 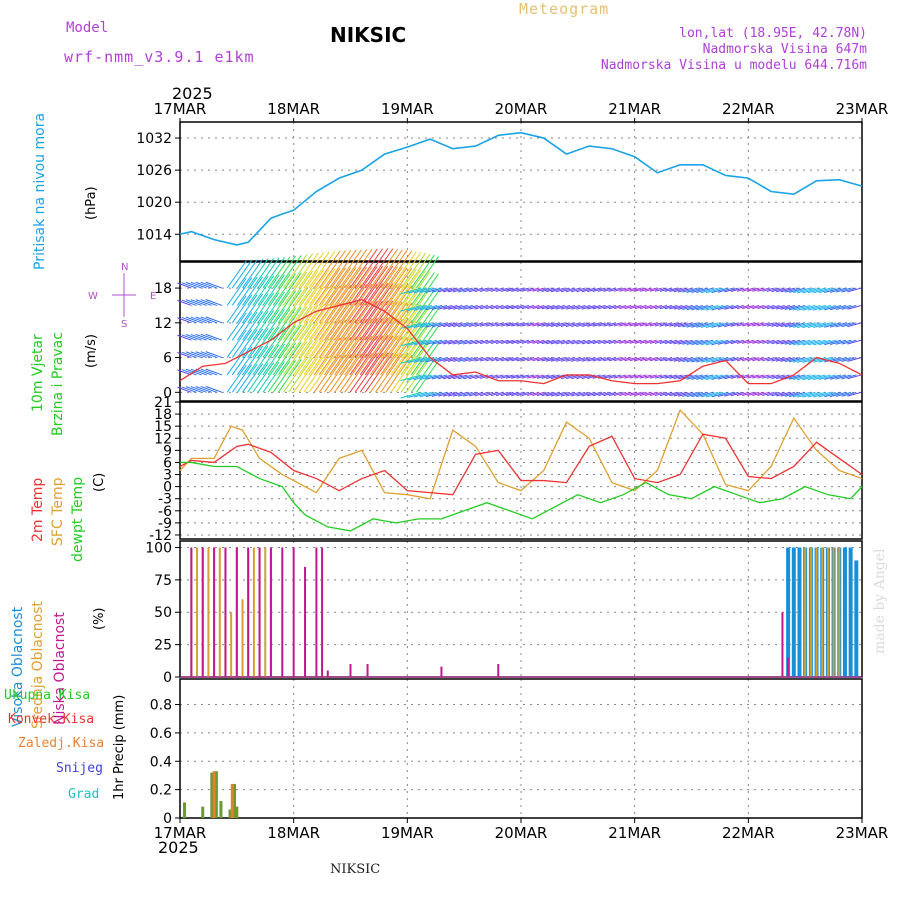 I want to click on x-tick-label-top: 22MAR, so click(x=748, y=109).